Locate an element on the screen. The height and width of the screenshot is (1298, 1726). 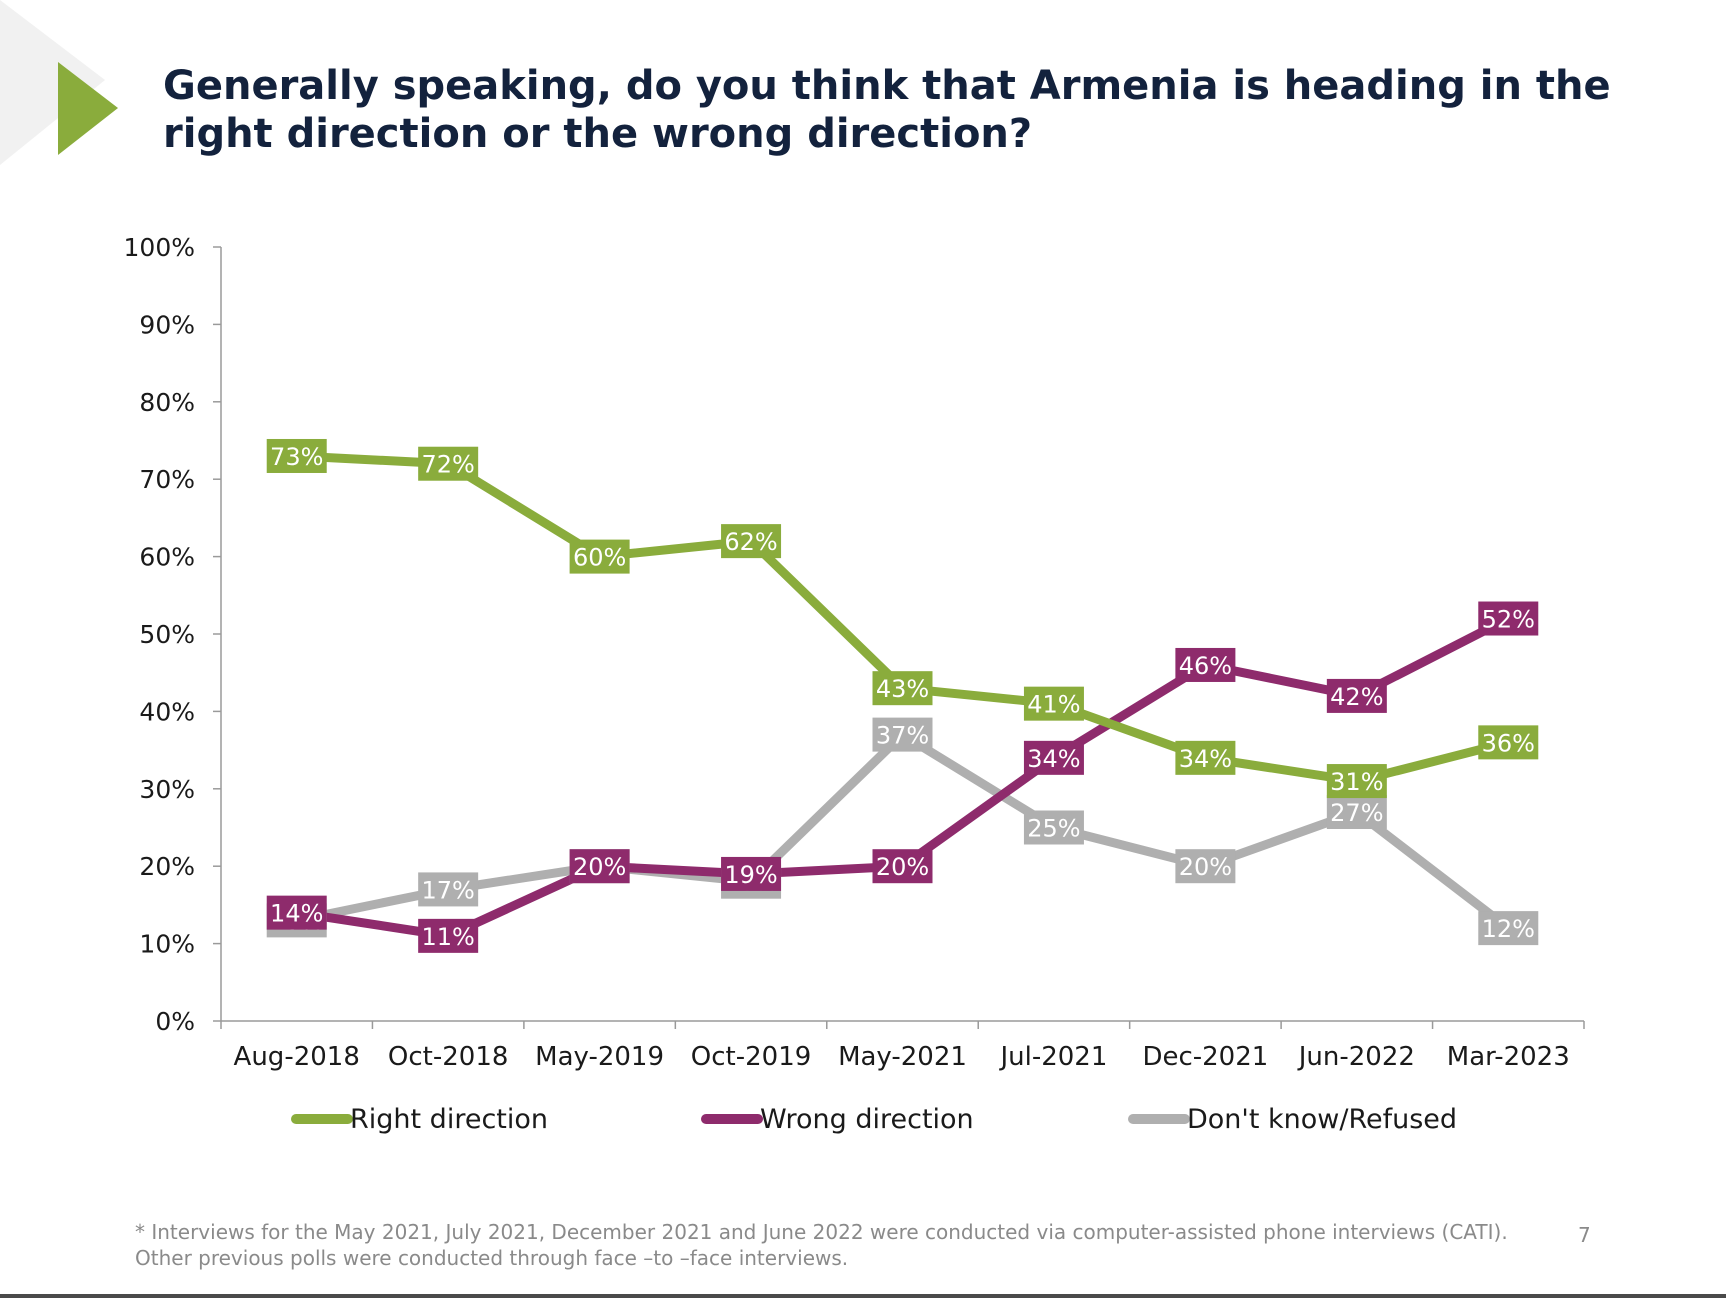
data-label: 36% is located at coordinates (1508, 743).